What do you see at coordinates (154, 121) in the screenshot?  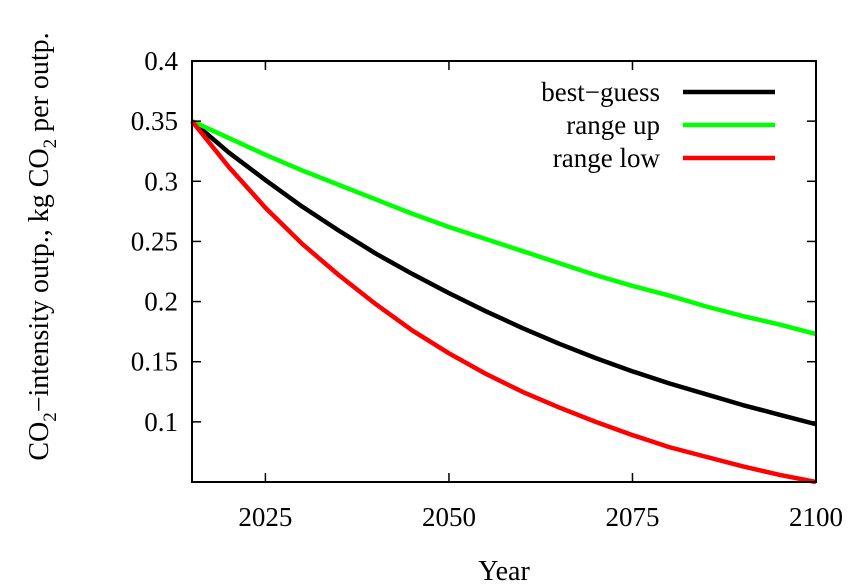 I see `y-tick-label: 0.35` at bounding box center [154, 121].